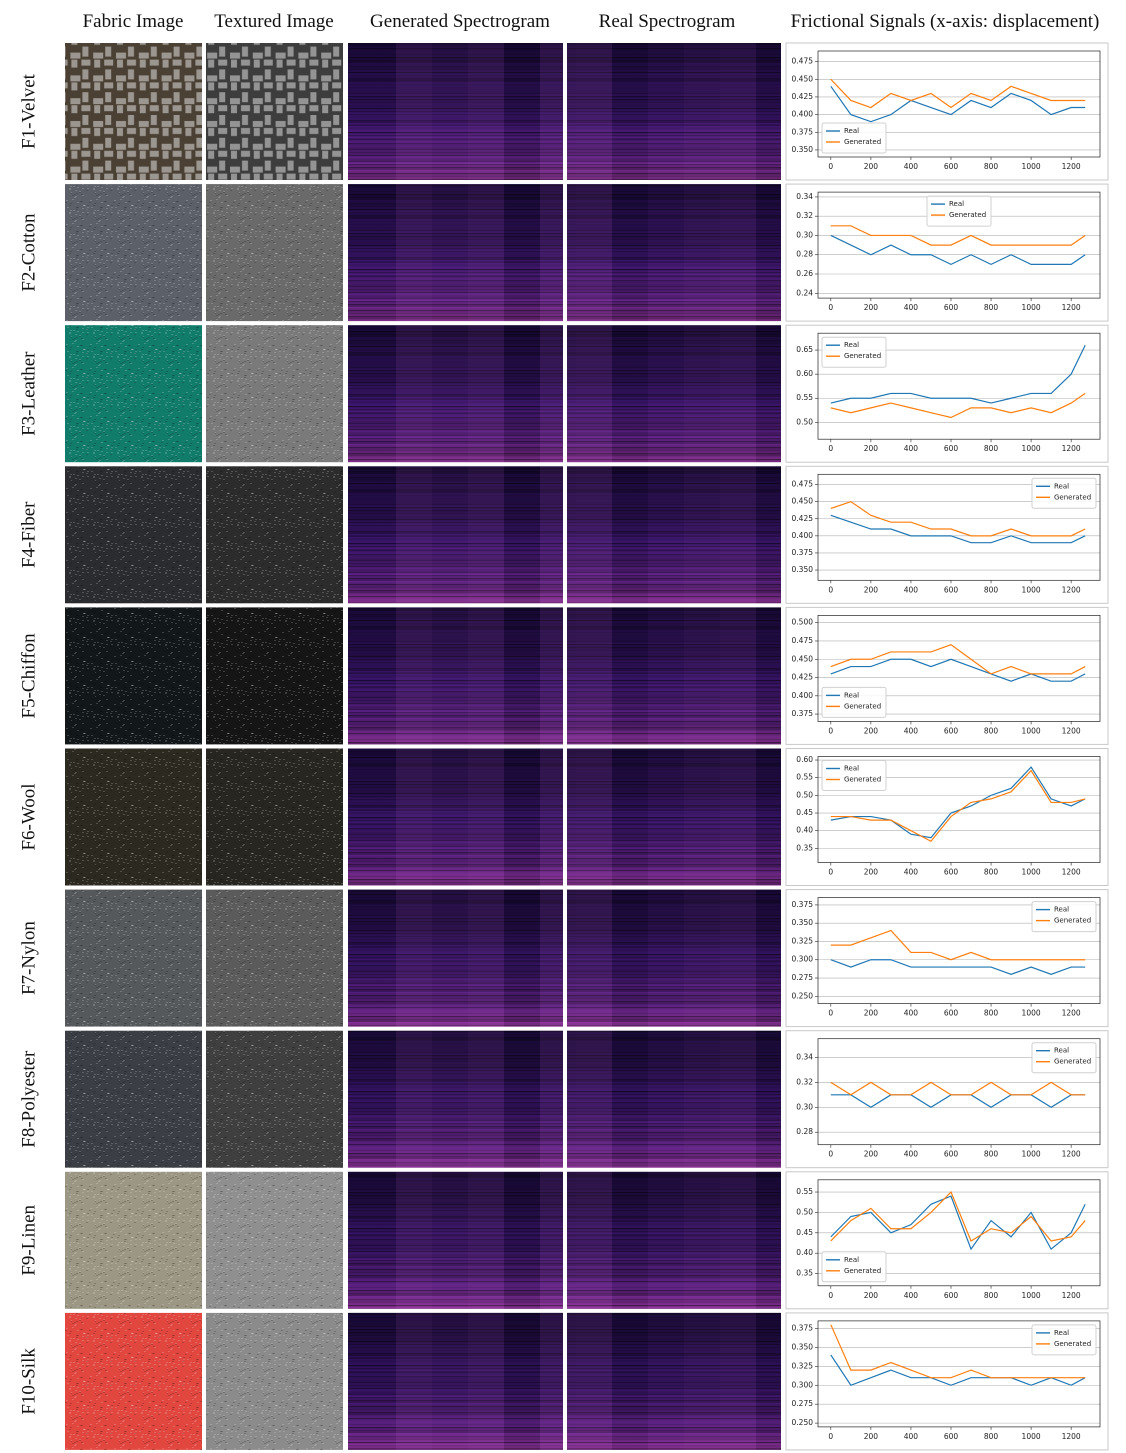 This screenshot has height=1453, width=1126. What do you see at coordinates (804, 273) in the screenshot?
I see `y-tick-label: 0.26` at bounding box center [804, 273].